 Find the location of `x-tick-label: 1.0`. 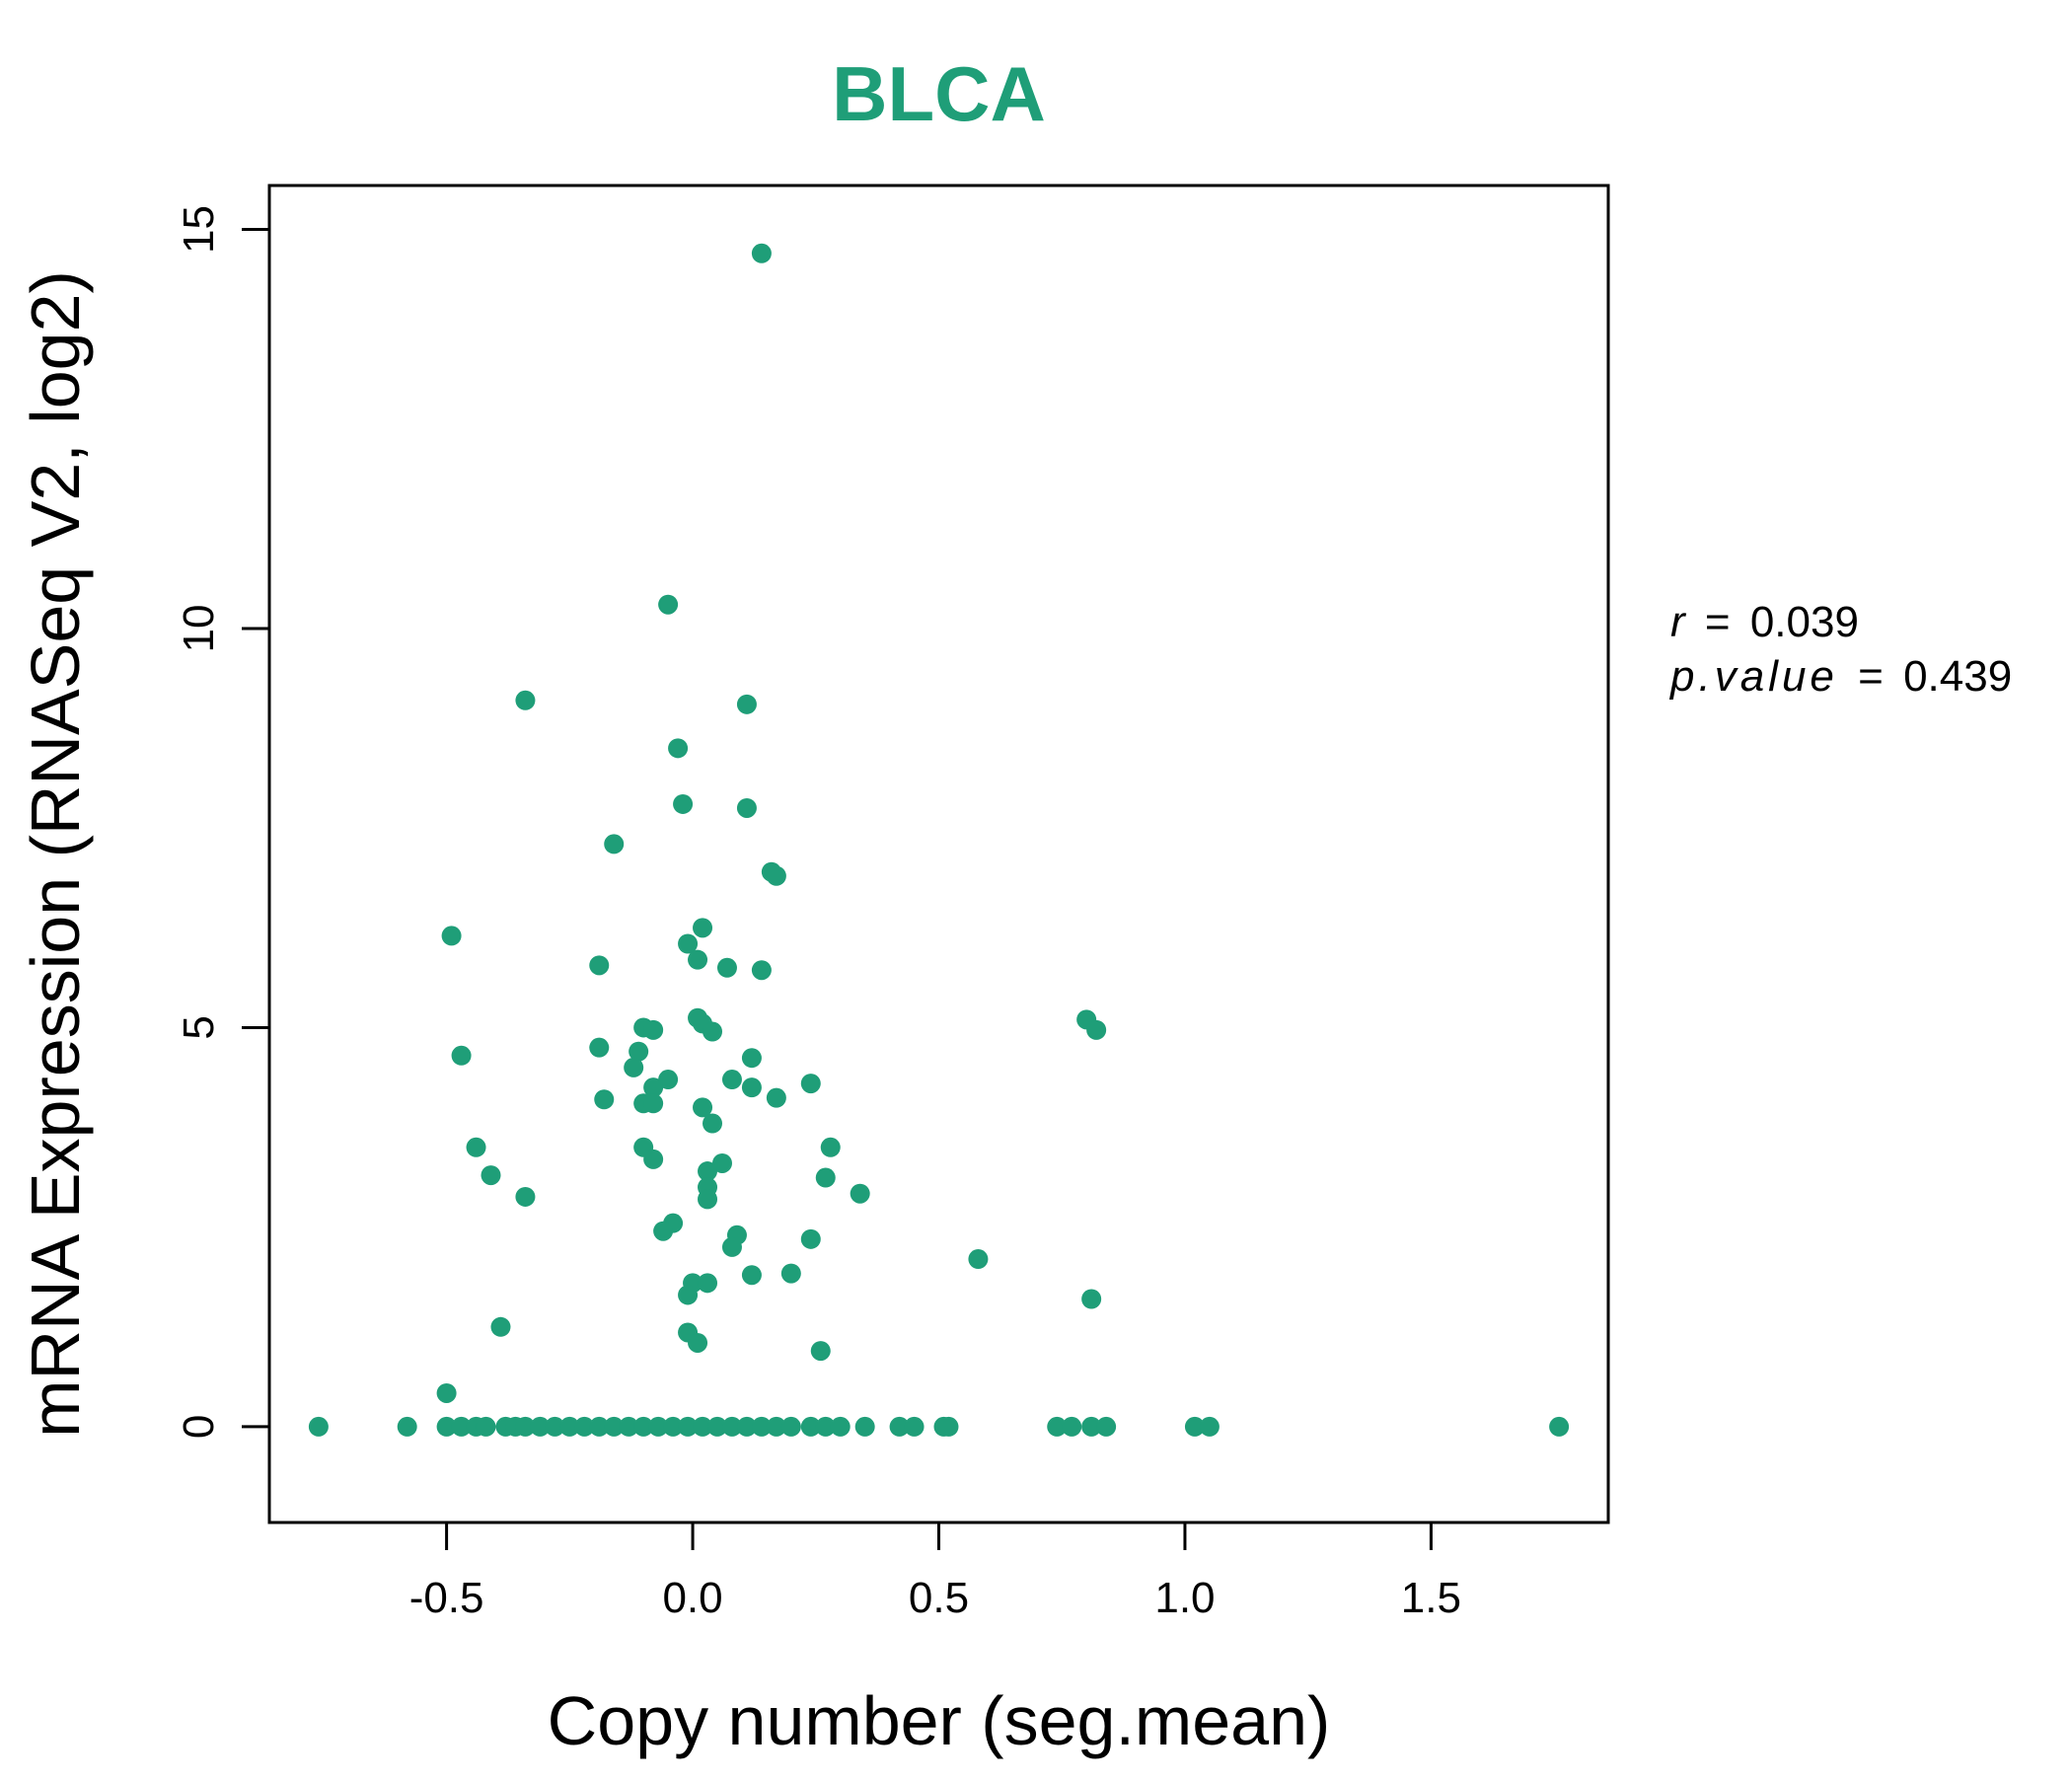

x-tick-label: 1.0 is located at coordinates (1185, 1598).